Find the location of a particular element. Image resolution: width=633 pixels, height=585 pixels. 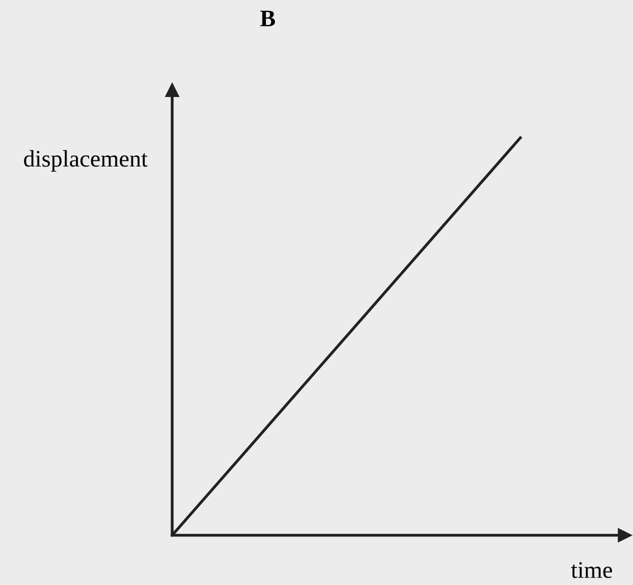

x-axis-title: time is located at coordinates (591, 570).